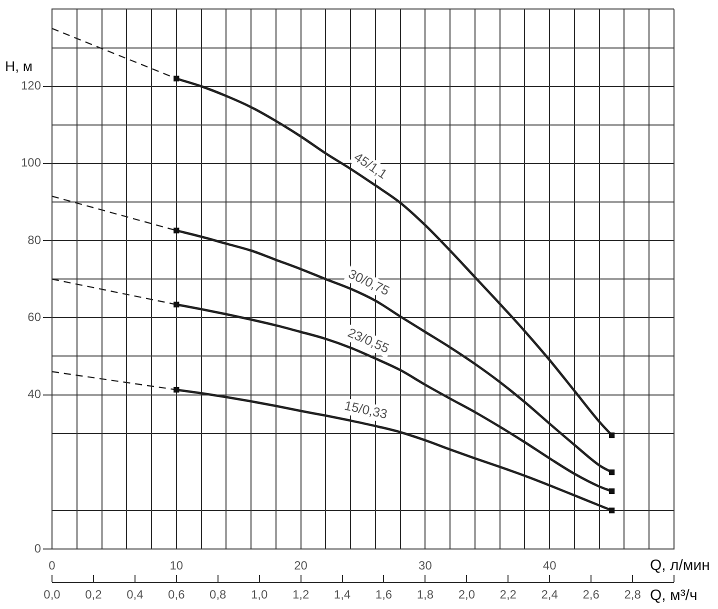 The height and width of the screenshot is (609, 718). Describe the element at coordinates (38, 548) in the screenshot. I see `y-tick-label: 0` at that location.